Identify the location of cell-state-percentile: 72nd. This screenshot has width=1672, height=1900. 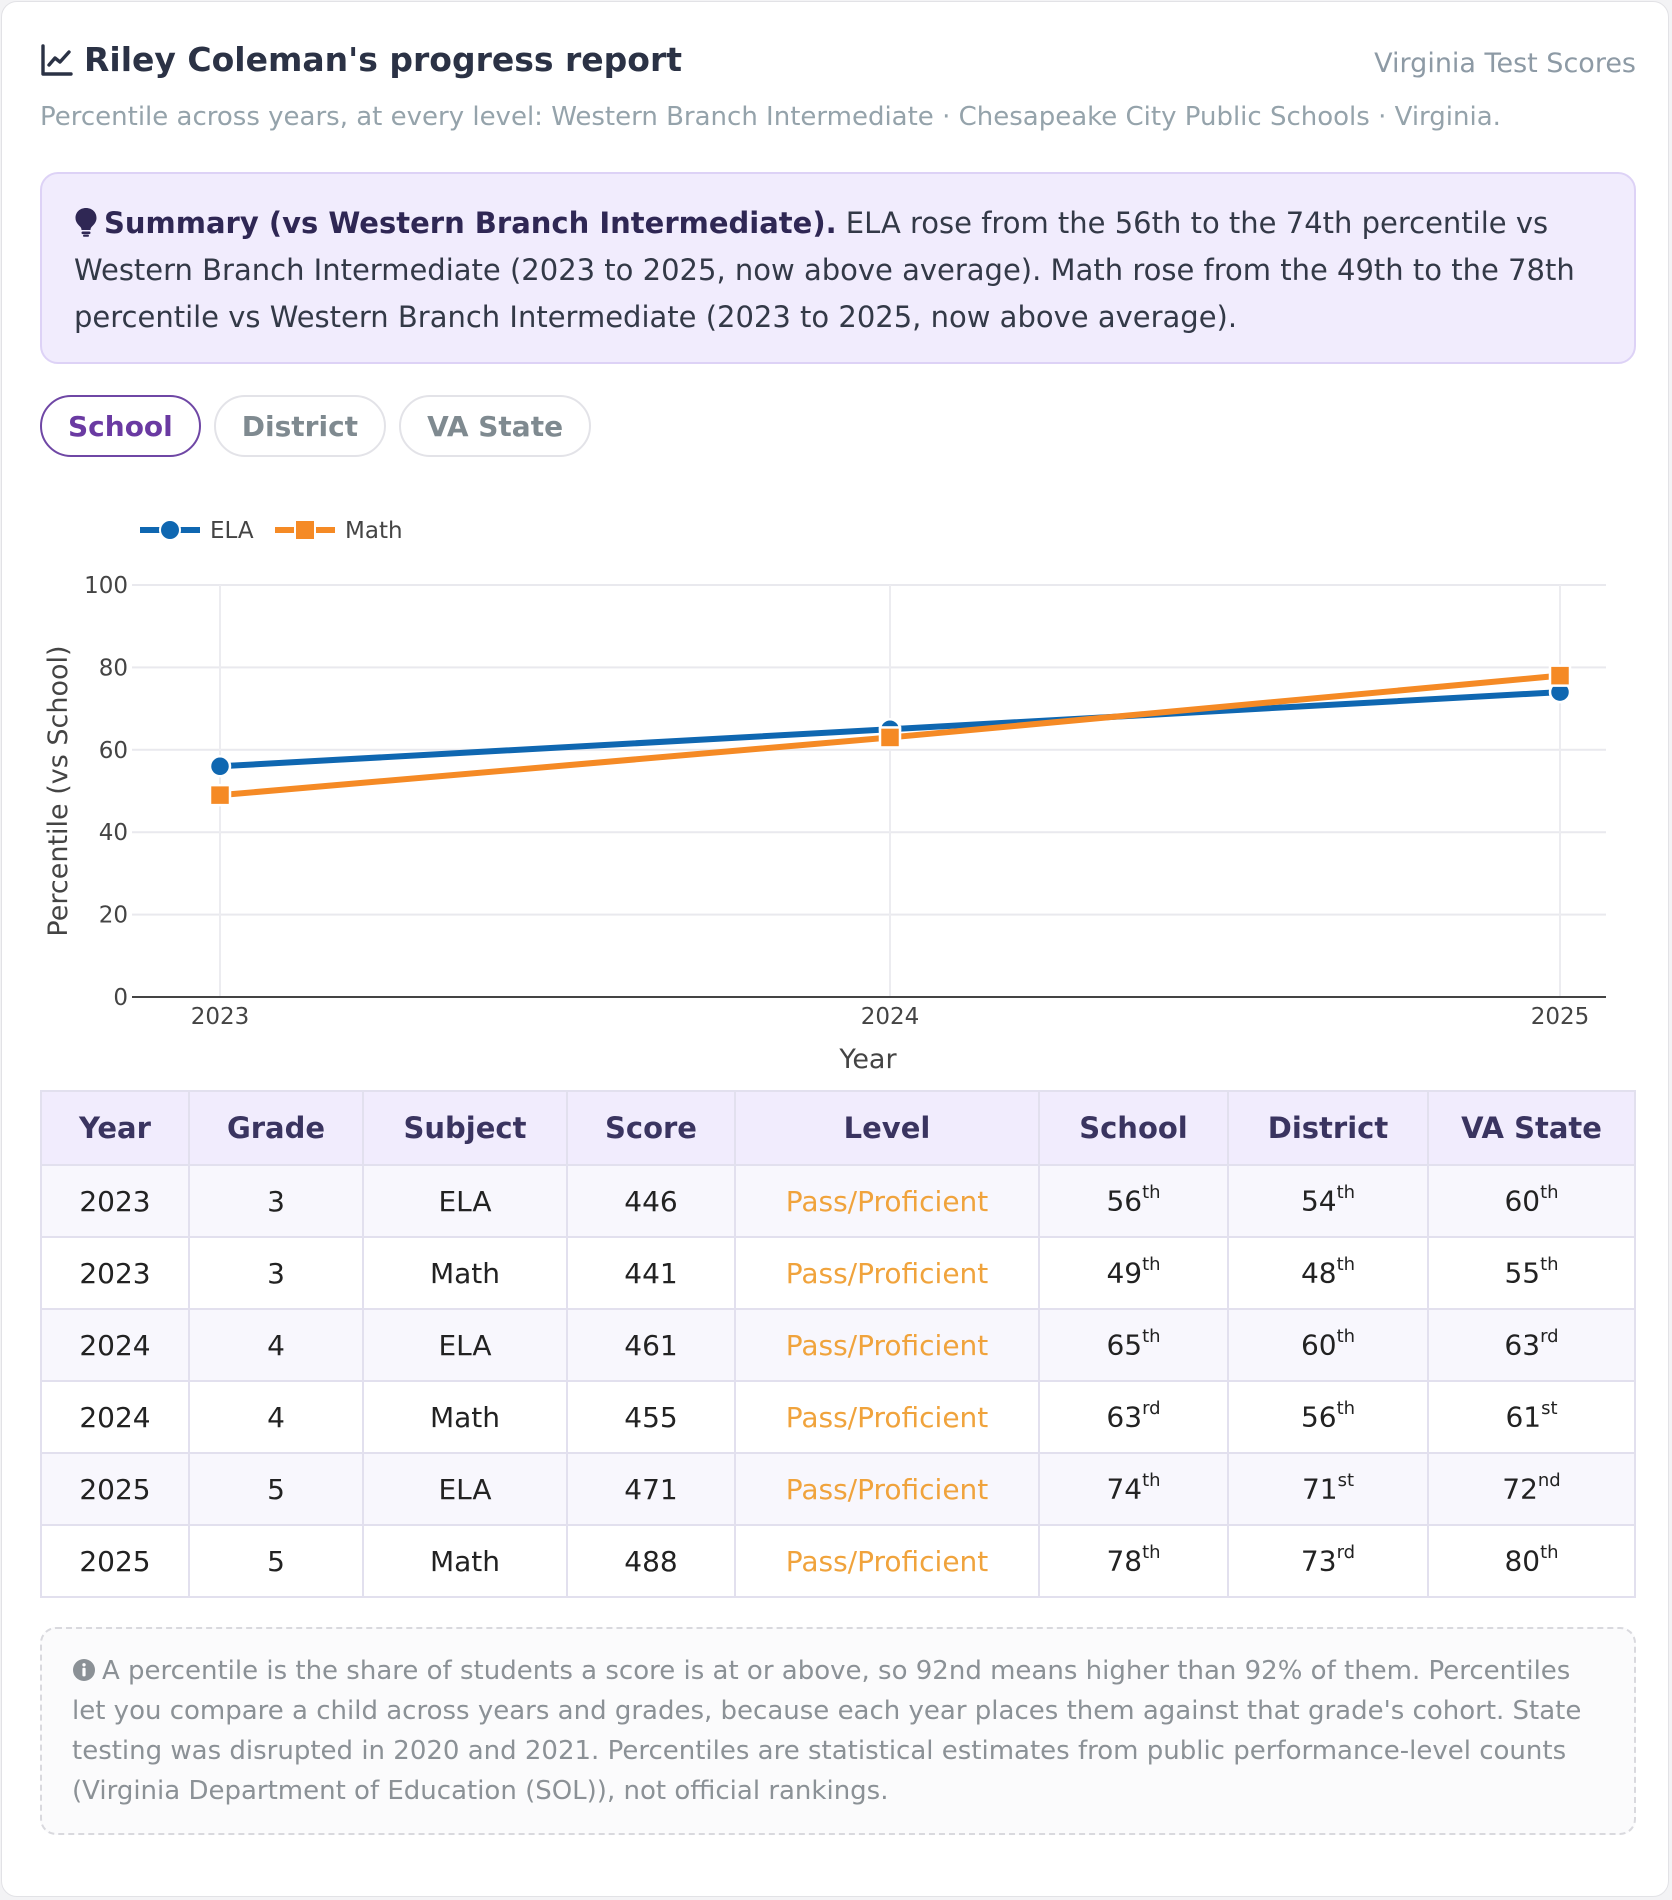
(1531, 1489).